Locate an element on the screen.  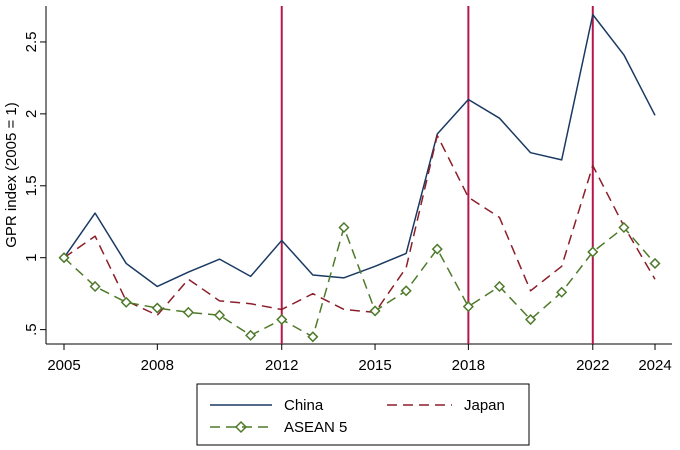
point-asean-5-2021 is located at coordinates (562, 292).